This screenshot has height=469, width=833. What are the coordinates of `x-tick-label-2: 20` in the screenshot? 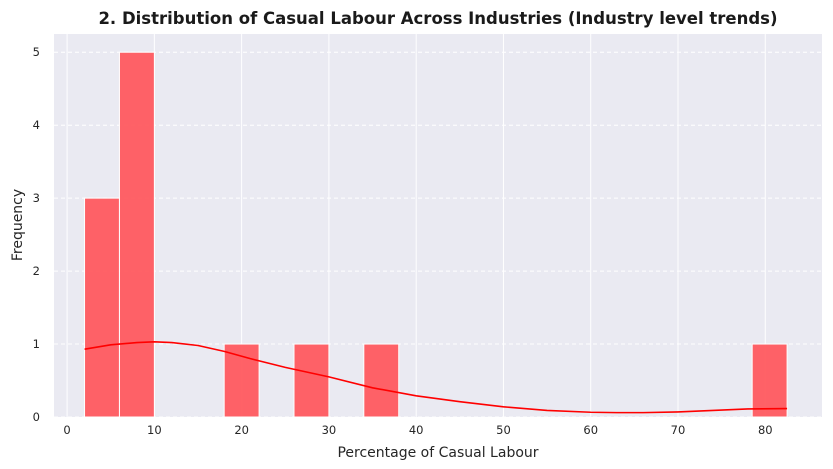 It's located at (241, 430).